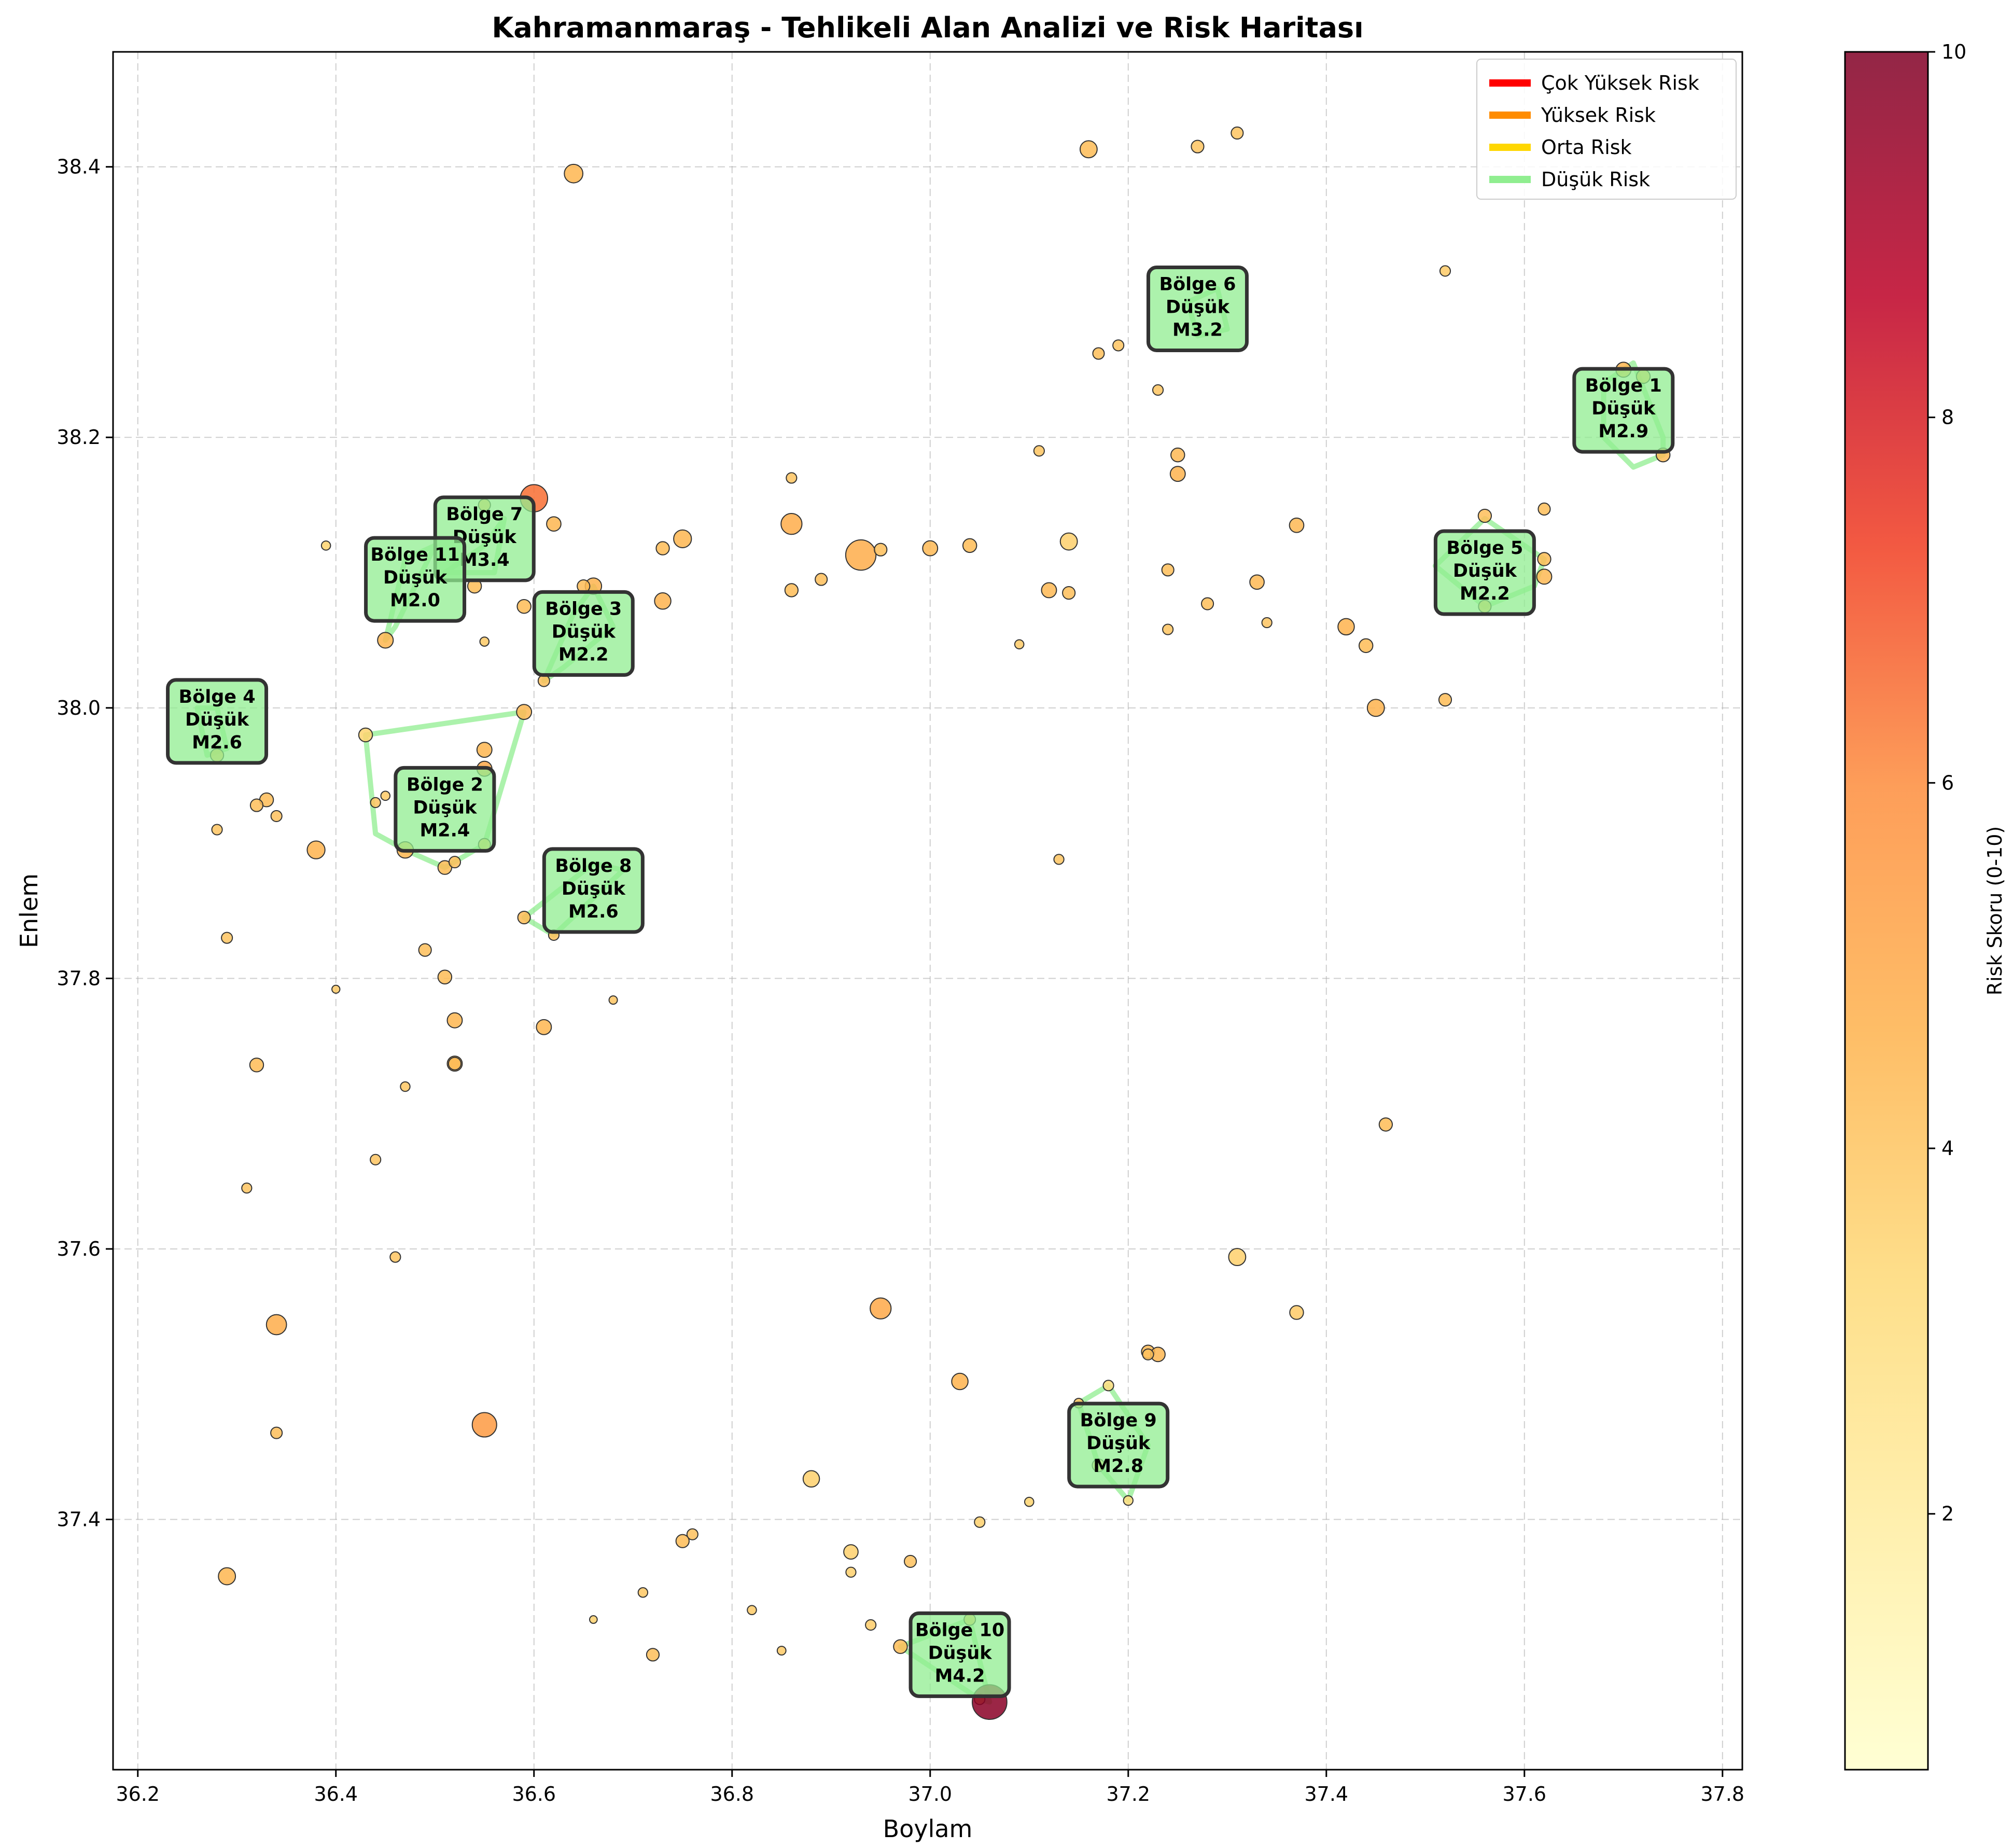  Describe the element at coordinates (79, 437) in the screenshot. I see `y-tick-label: 38.2` at that location.